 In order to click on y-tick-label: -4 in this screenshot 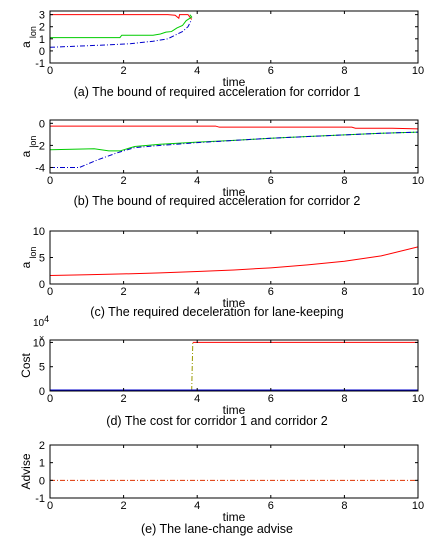, I will do `click(40, 168)`.